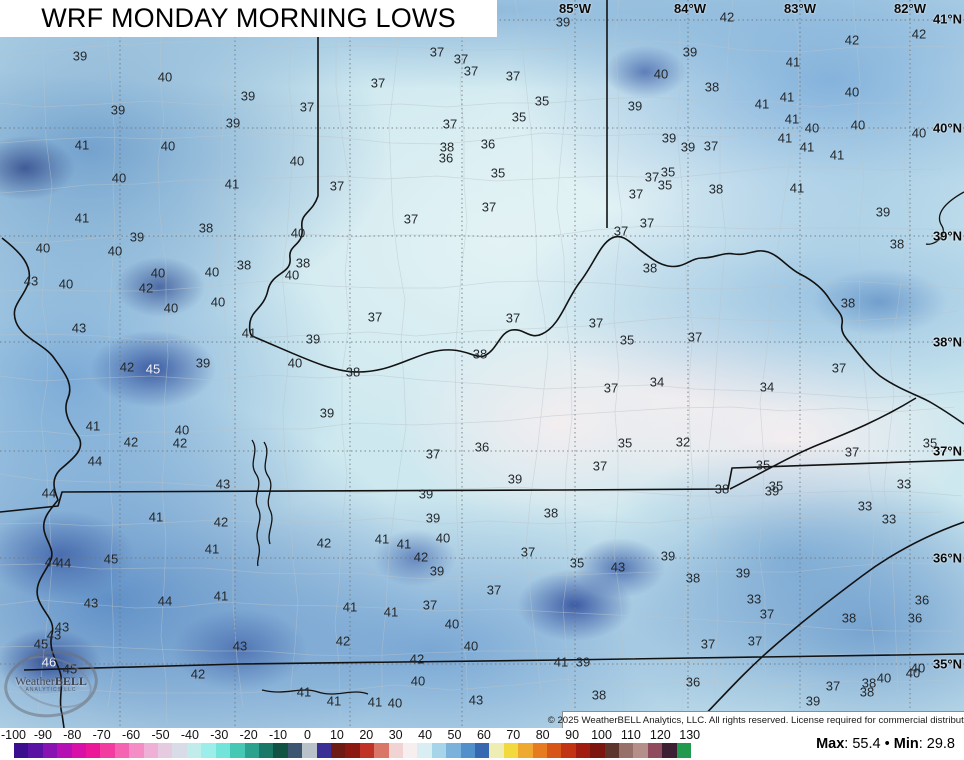 This screenshot has width=964, height=760. What do you see at coordinates (268, 493) in the screenshot?
I see `barkley-lake-shore` at bounding box center [268, 493].